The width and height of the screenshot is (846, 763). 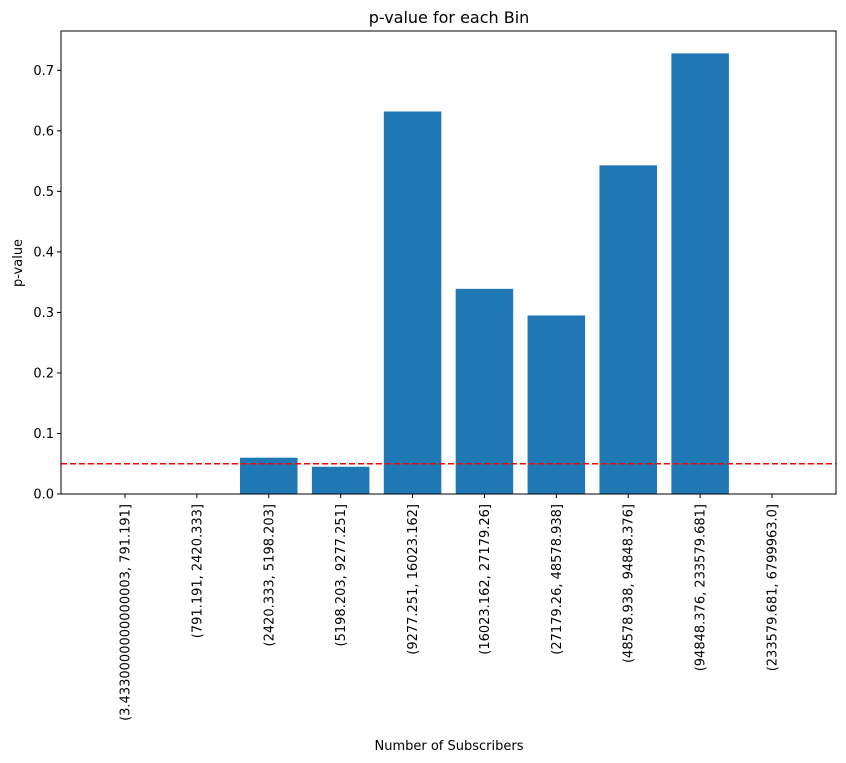 What do you see at coordinates (43, 373) in the screenshot?
I see `y-tick-label: 0.2` at bounding box center [43, 373].